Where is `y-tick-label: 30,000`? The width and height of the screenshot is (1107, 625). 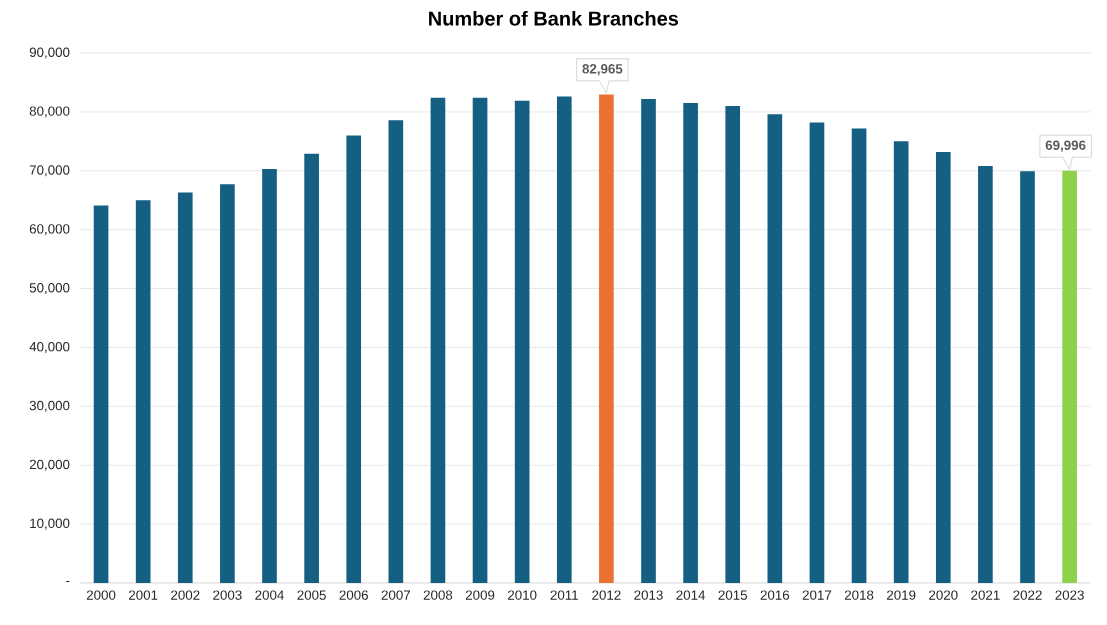
y-tick-label: 30,000 is located at coordinates (49, 406).